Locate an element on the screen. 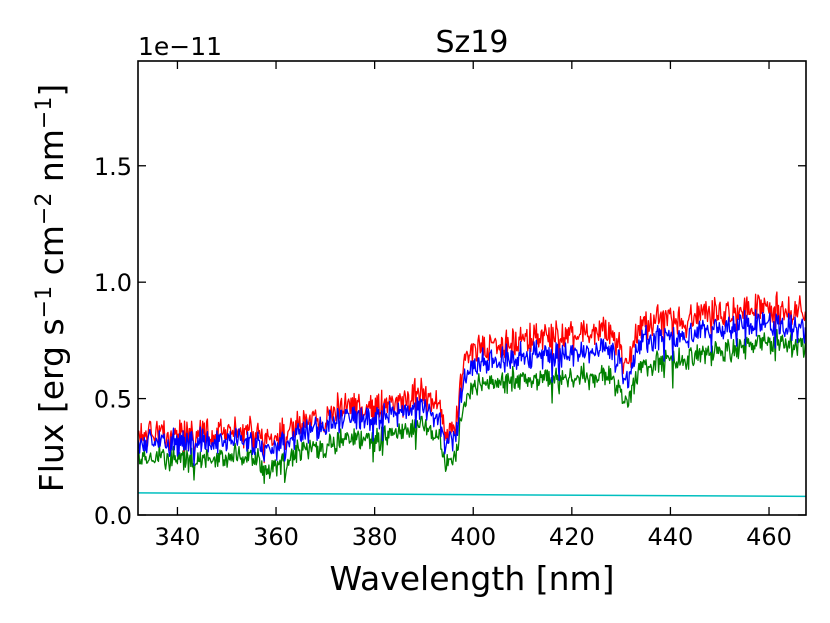  x-tick-label-340: 340 is located at coordinates (178, 537).